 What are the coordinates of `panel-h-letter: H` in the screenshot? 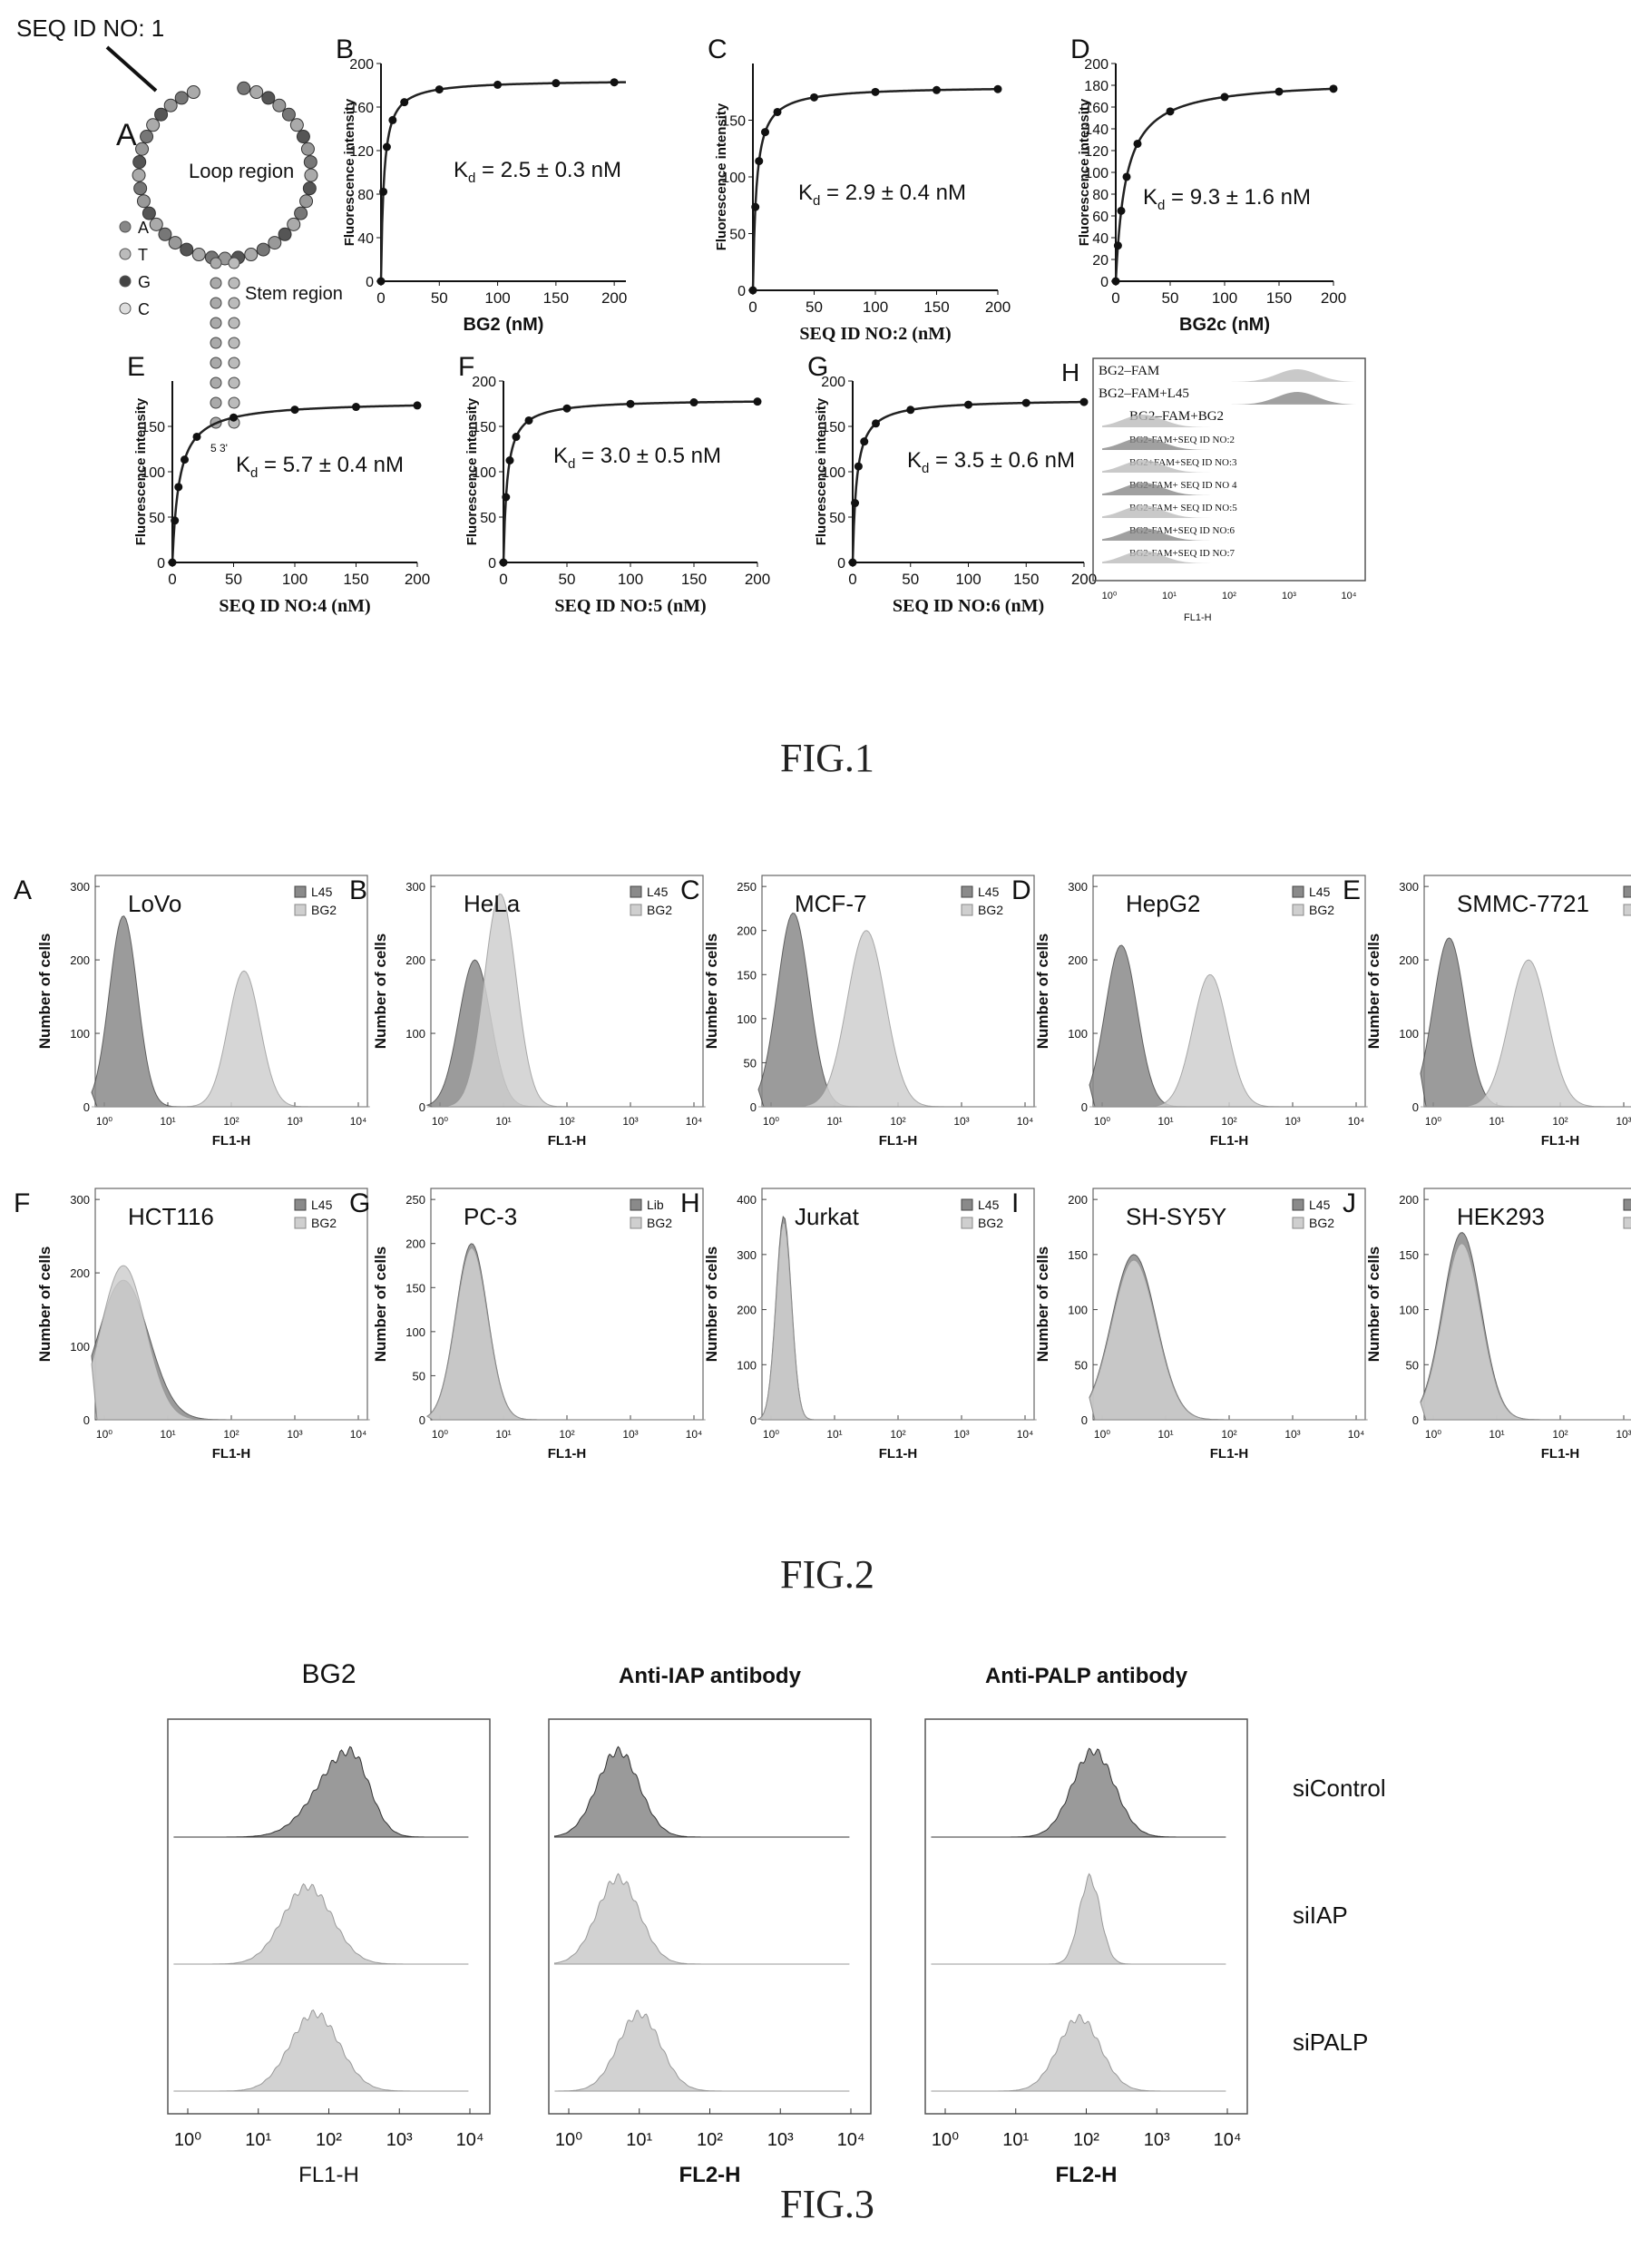 It's located at (1070, 372).